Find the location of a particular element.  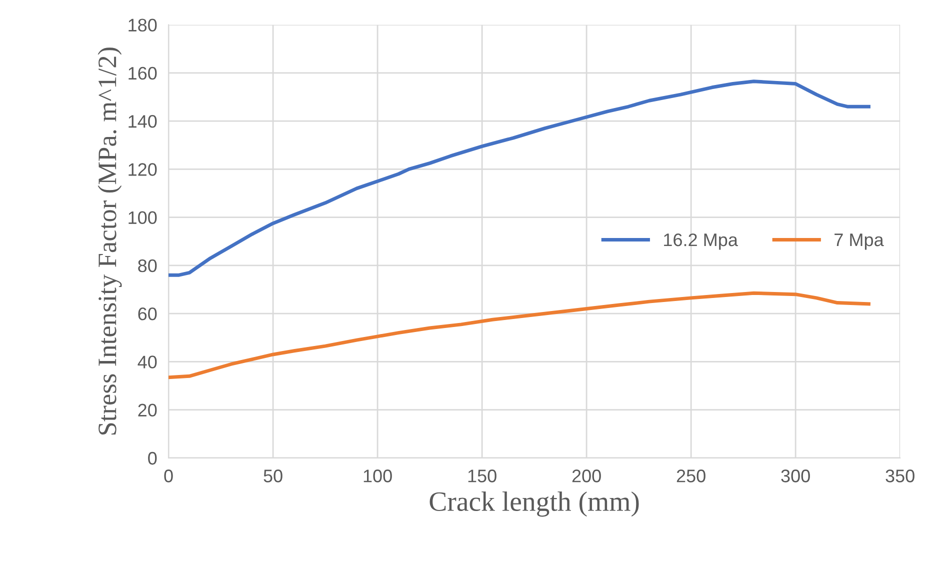

line-series is located at coordinates (519, 335).